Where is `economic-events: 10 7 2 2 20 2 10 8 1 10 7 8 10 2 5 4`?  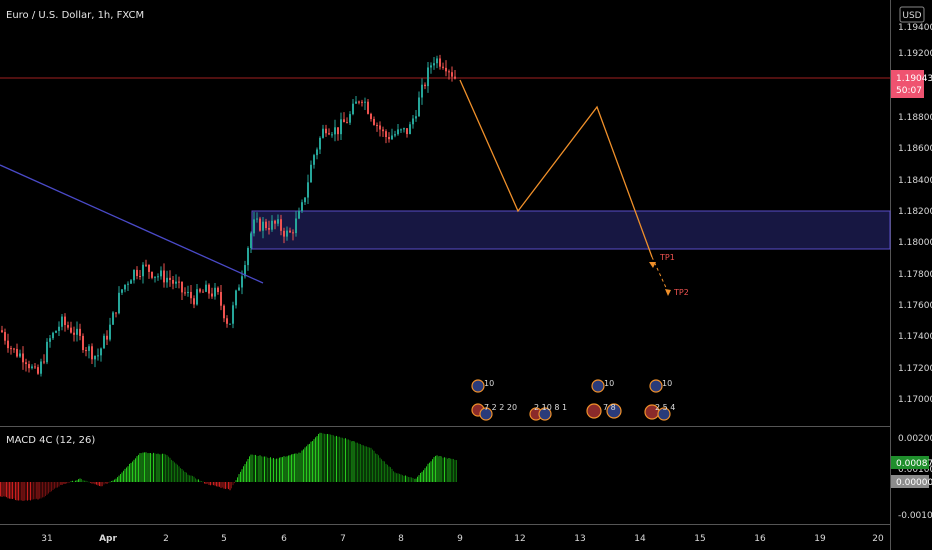 economic-events: 10 7 2 2 20 2 10 8 1 10 7 8 10 2 5 4 is located at coordinates (573, 400).